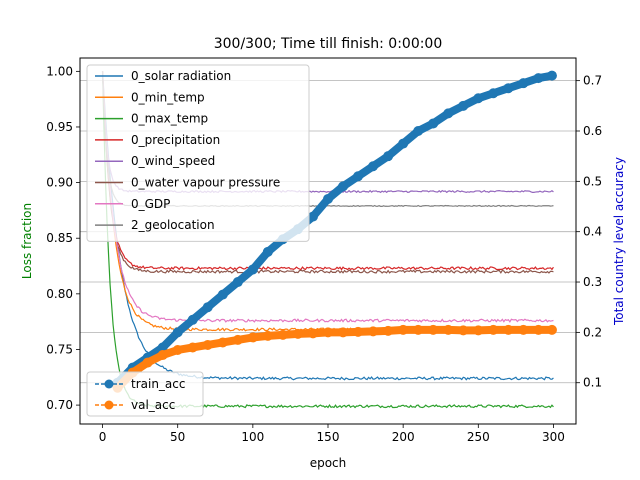 This screenshot has height=480, width=640. What do you see at coordinates (173, 225) in the screenshot?
I see `legend-entry-2-geolocation: 2_geolocation` at bounding box center [173, 225].